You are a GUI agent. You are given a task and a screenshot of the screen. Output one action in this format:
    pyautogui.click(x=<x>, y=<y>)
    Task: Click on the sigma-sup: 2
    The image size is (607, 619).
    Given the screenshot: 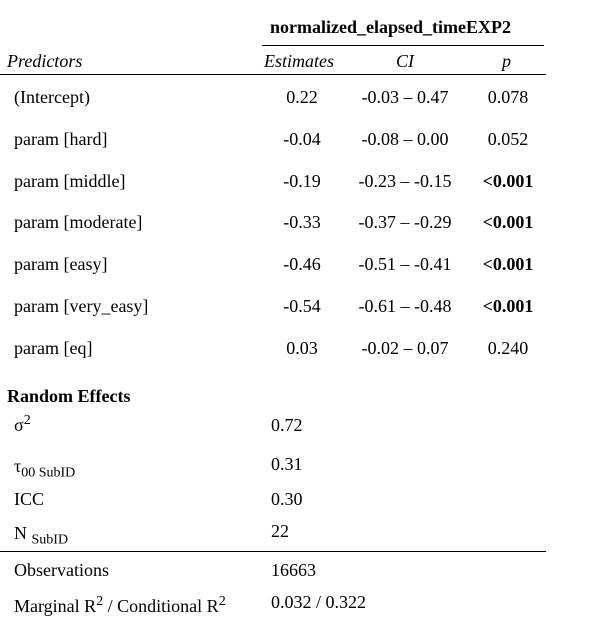 What is the action you would take?
    pyautogui.click(x=27, y=420)
    